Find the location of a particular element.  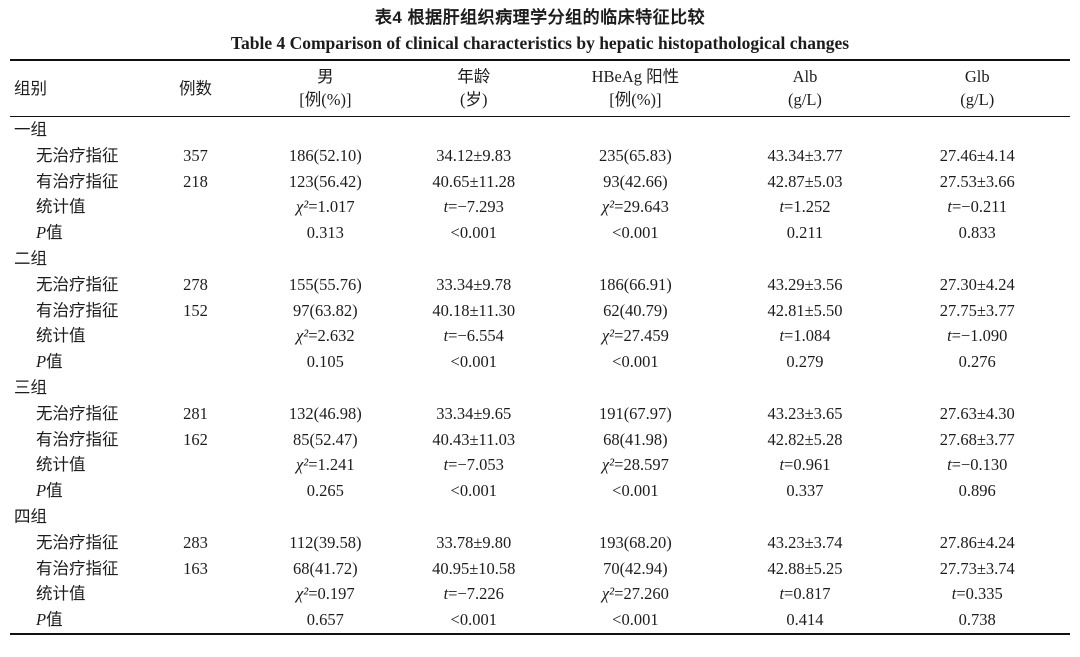

table-cell: 42.82±5.28 is located at coordinates (805, 439).